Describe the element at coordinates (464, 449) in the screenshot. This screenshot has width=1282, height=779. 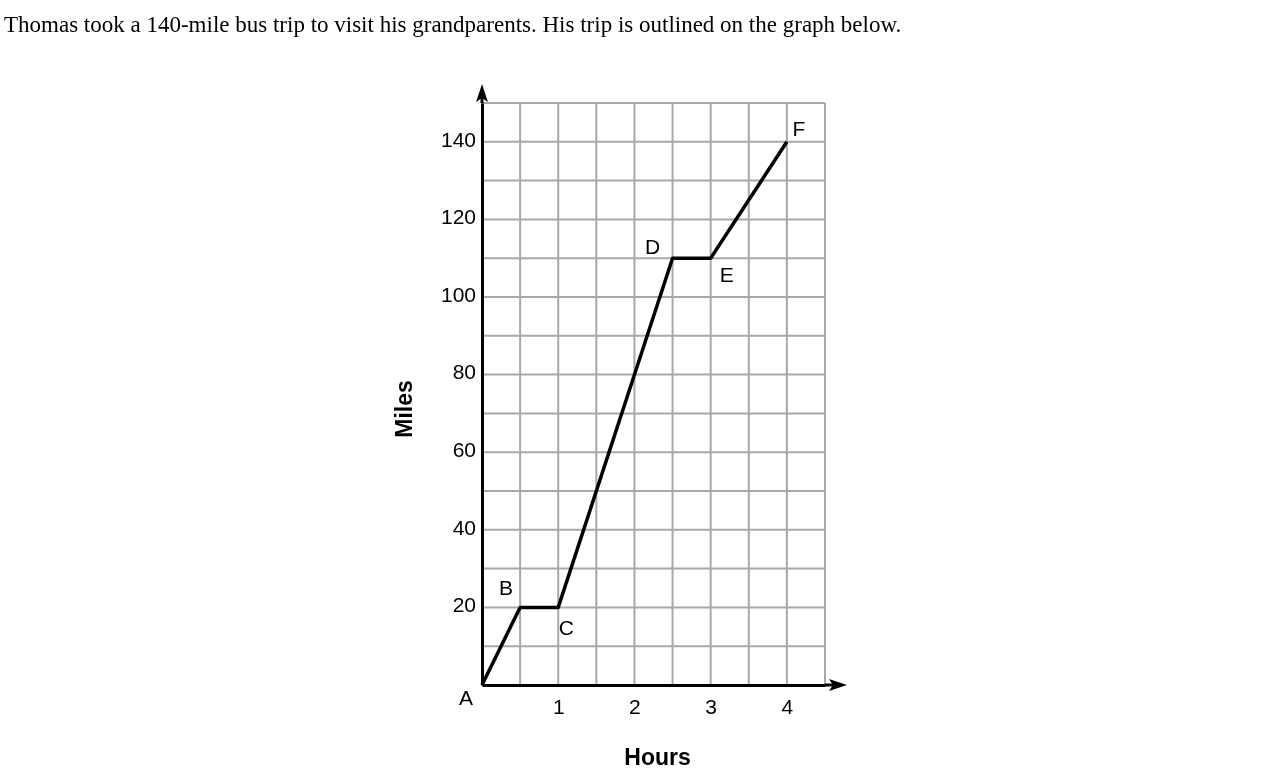
I see `y-tick-label: 60` at that location.